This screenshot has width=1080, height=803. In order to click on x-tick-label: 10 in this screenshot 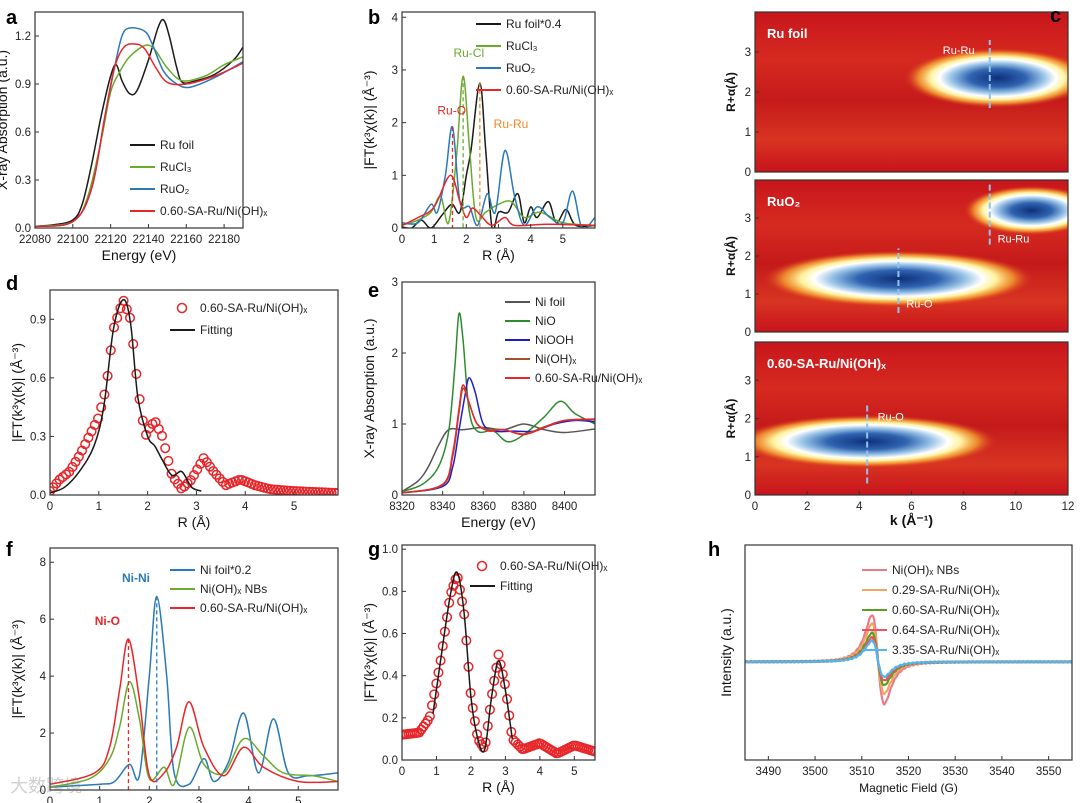, I will do `click(1015, 507)`.